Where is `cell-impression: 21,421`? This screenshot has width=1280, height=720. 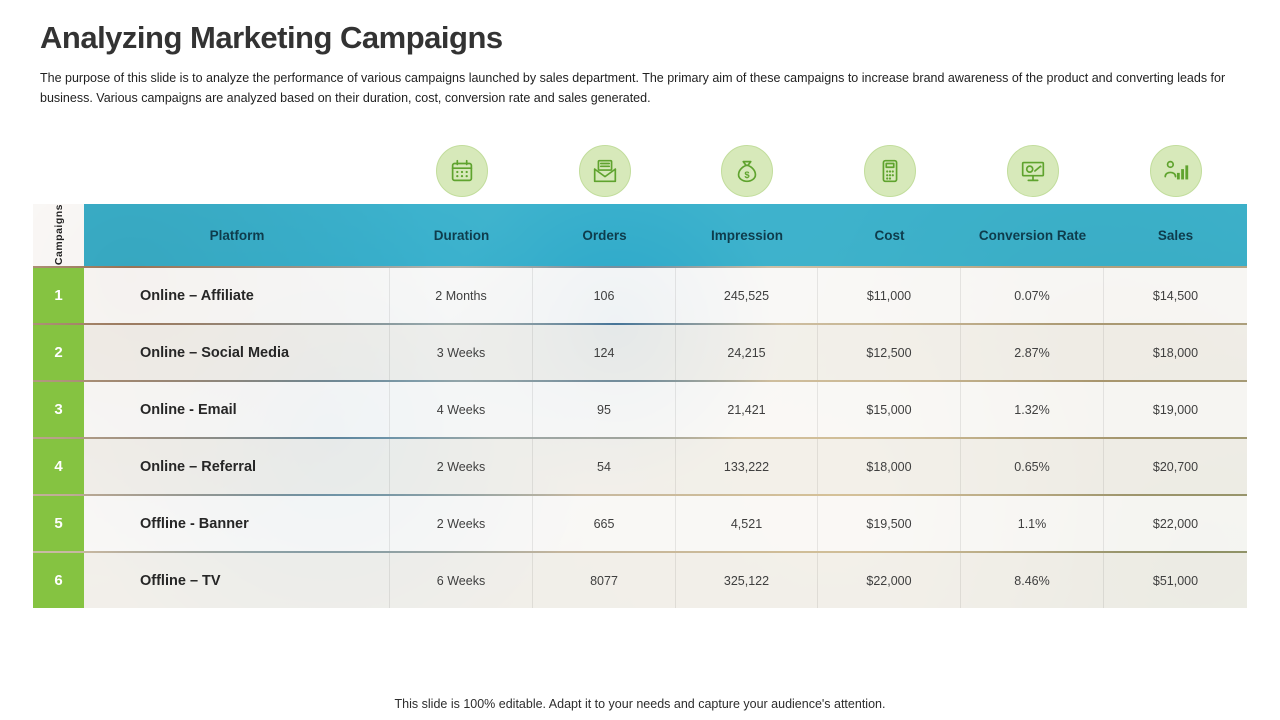
cell-impression: 21,421 is located at coordinates (747, 409).